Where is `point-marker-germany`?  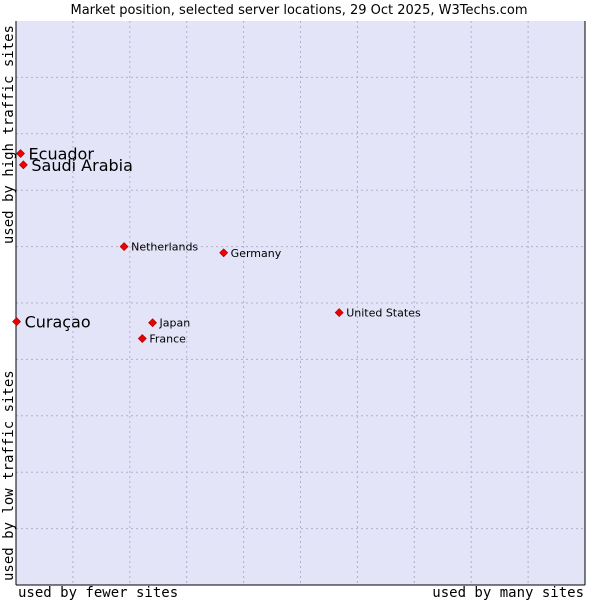 point-marker-germany is located at coordinates (224, 253).